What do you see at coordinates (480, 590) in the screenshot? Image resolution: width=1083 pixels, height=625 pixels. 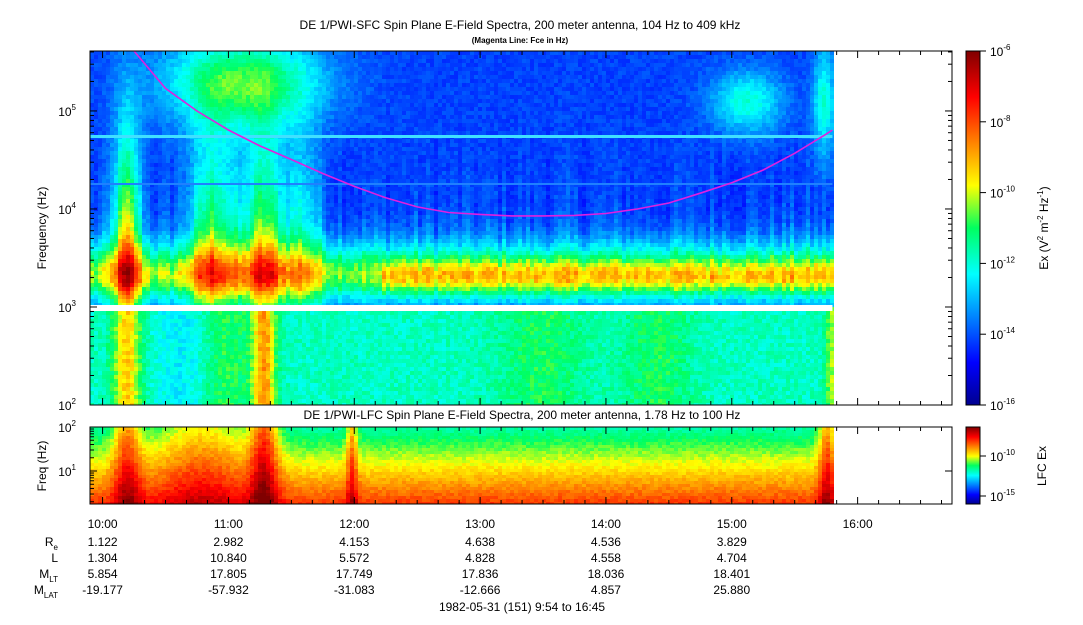 I see `ephemeris-value: -12.666` at bounding box center [480, 590].